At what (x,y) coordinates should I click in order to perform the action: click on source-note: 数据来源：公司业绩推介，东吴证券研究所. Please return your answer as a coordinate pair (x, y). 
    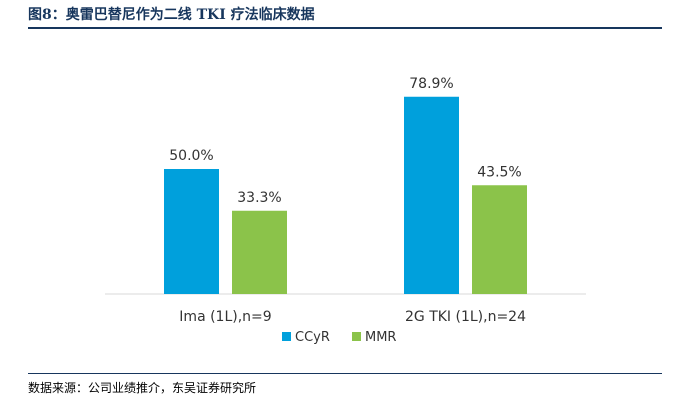
    Looking at the image, I should click on (142, 388).